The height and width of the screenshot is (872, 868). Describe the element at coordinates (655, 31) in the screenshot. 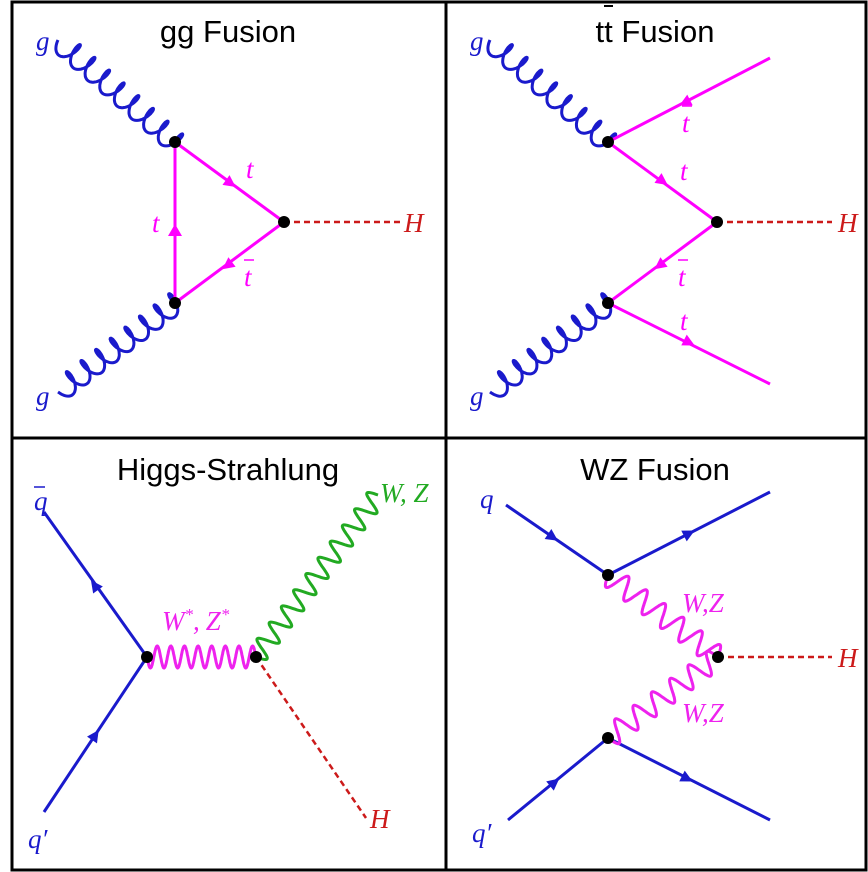

I see `panel-title: tt Fusion` at that location.